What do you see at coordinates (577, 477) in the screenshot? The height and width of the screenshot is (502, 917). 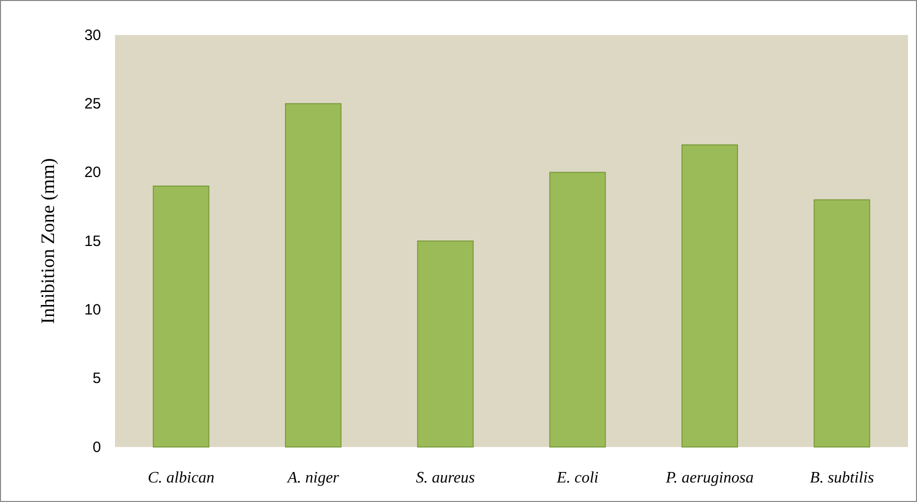 I see `x-tick-label: E. coli` at bounding box center [577, 477].